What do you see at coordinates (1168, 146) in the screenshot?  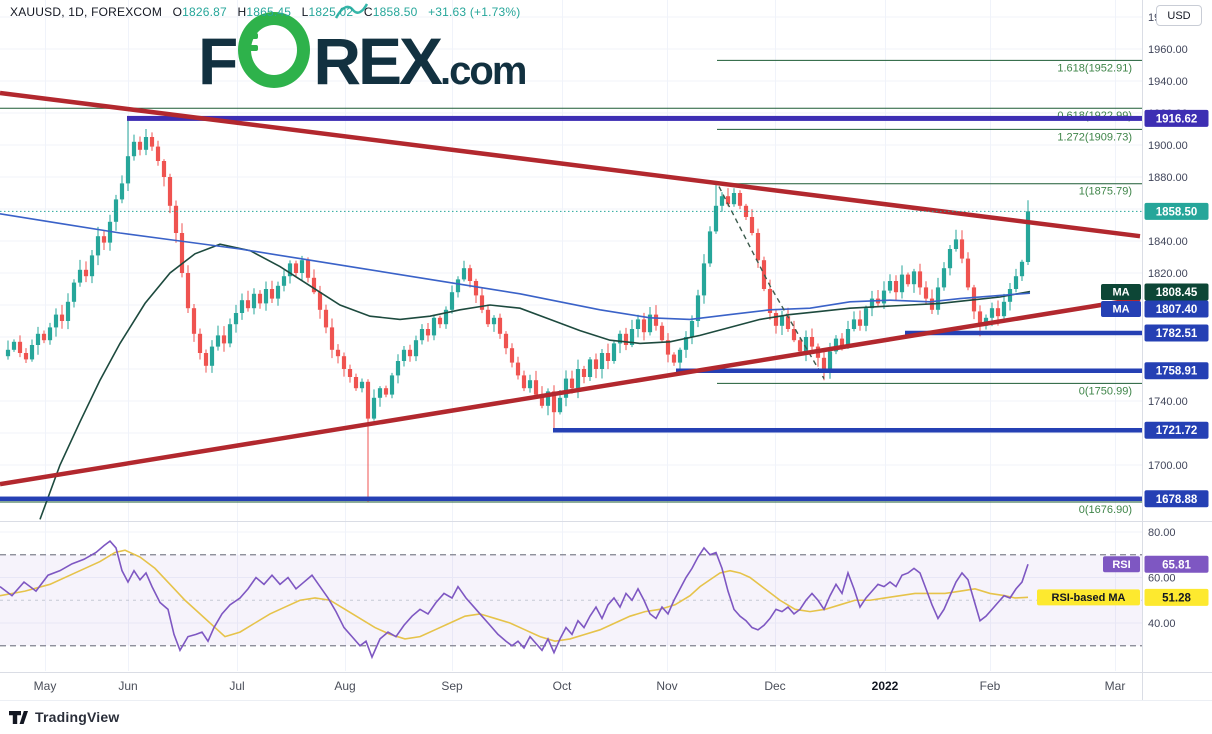 I see `price-tick: 1900.00` at bounding box center [1168, 146].